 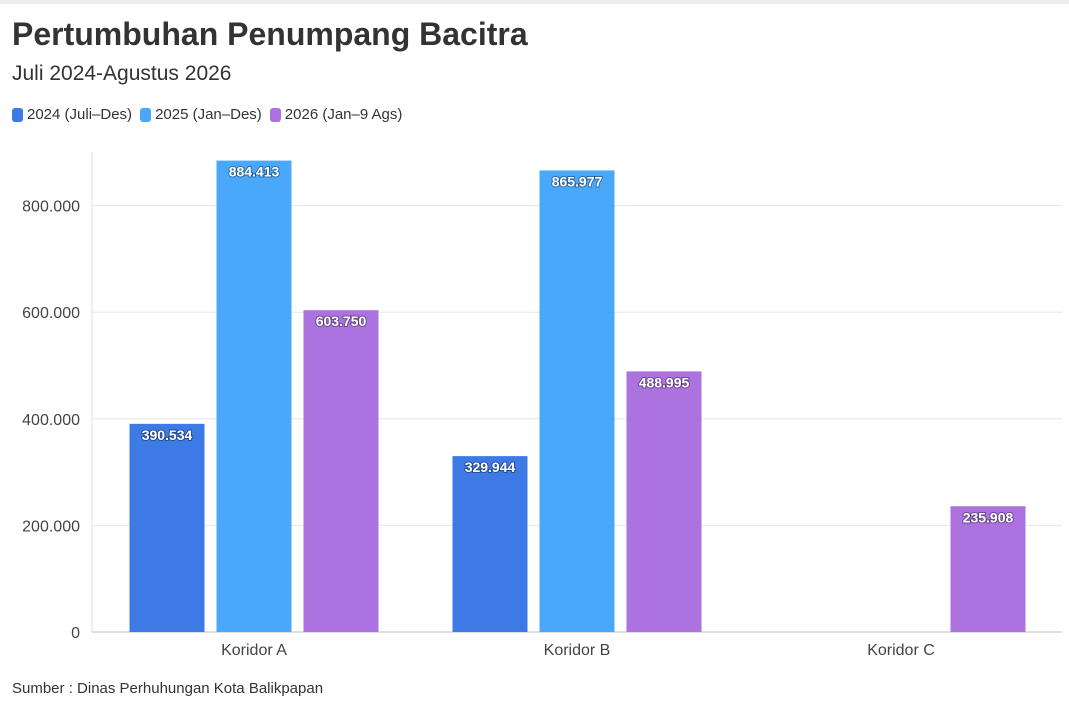 I want to click on legend-label-2024: 2024 (Juli–Des), so click(x=80, y=114).